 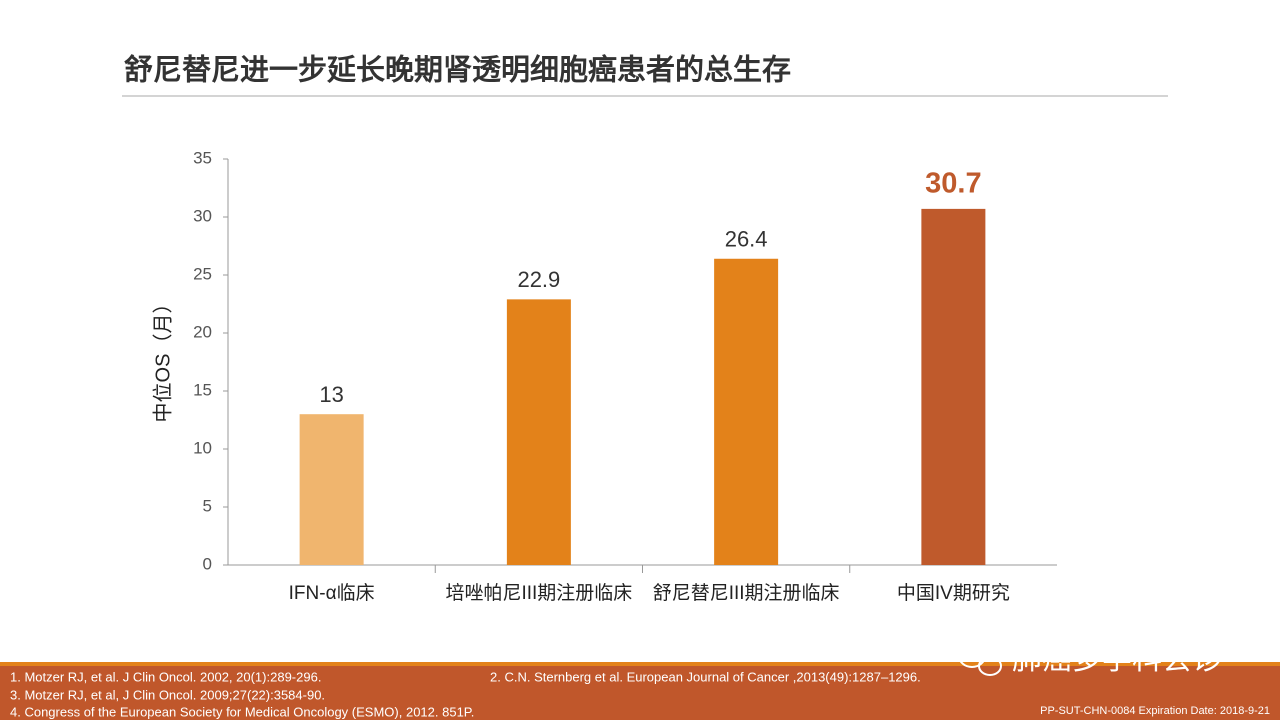 I want to click on watermark: 肺癌多学科会诊, so click(x=1117, y=659).